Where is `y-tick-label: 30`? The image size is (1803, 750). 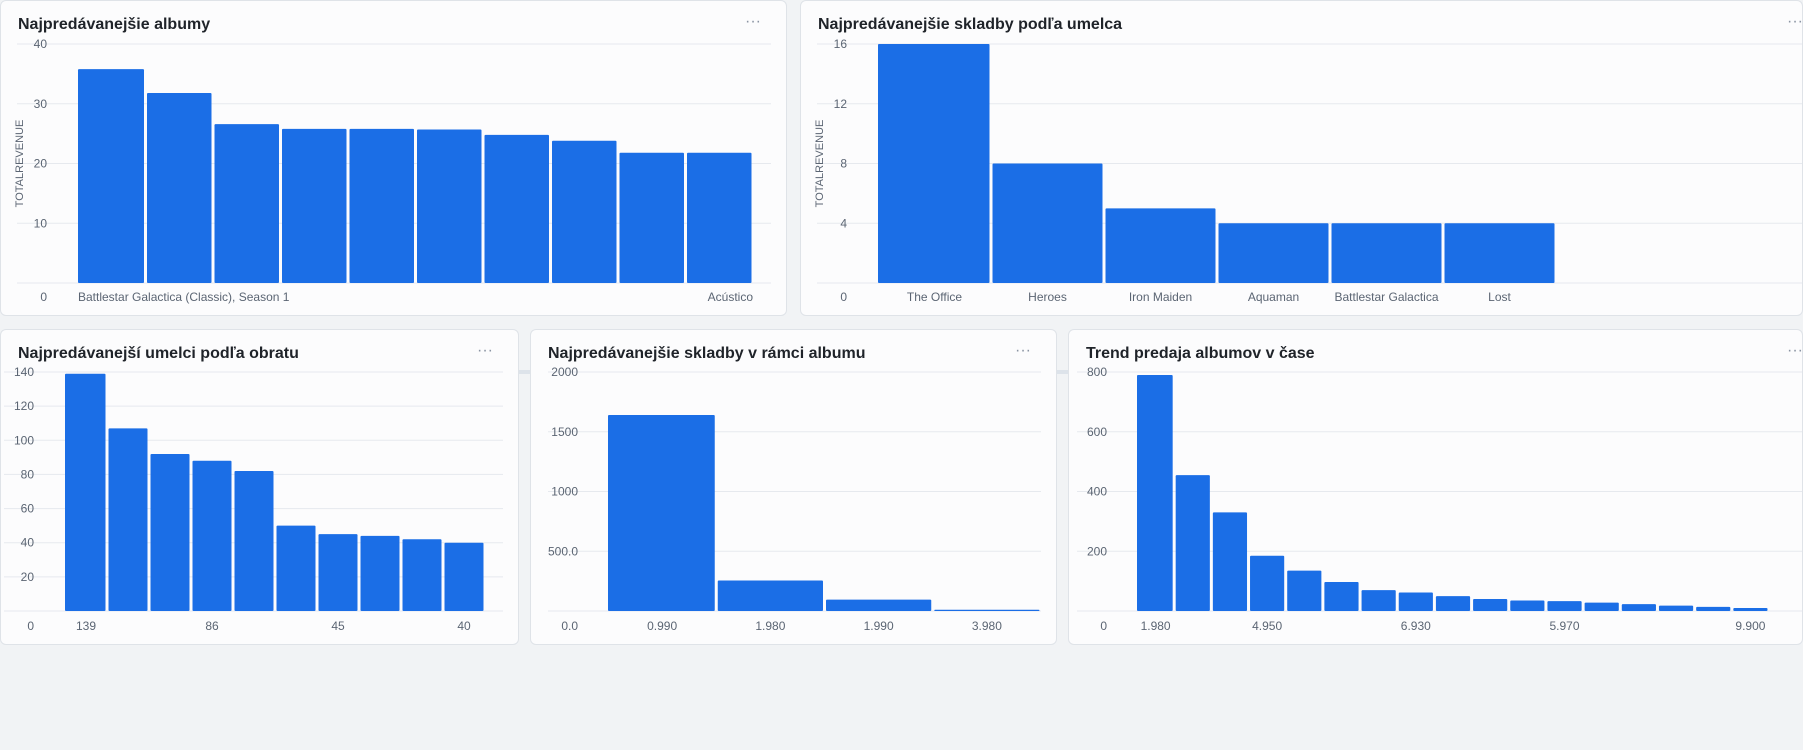 y-tick-label: 30 is located at coordinates (41, 104).